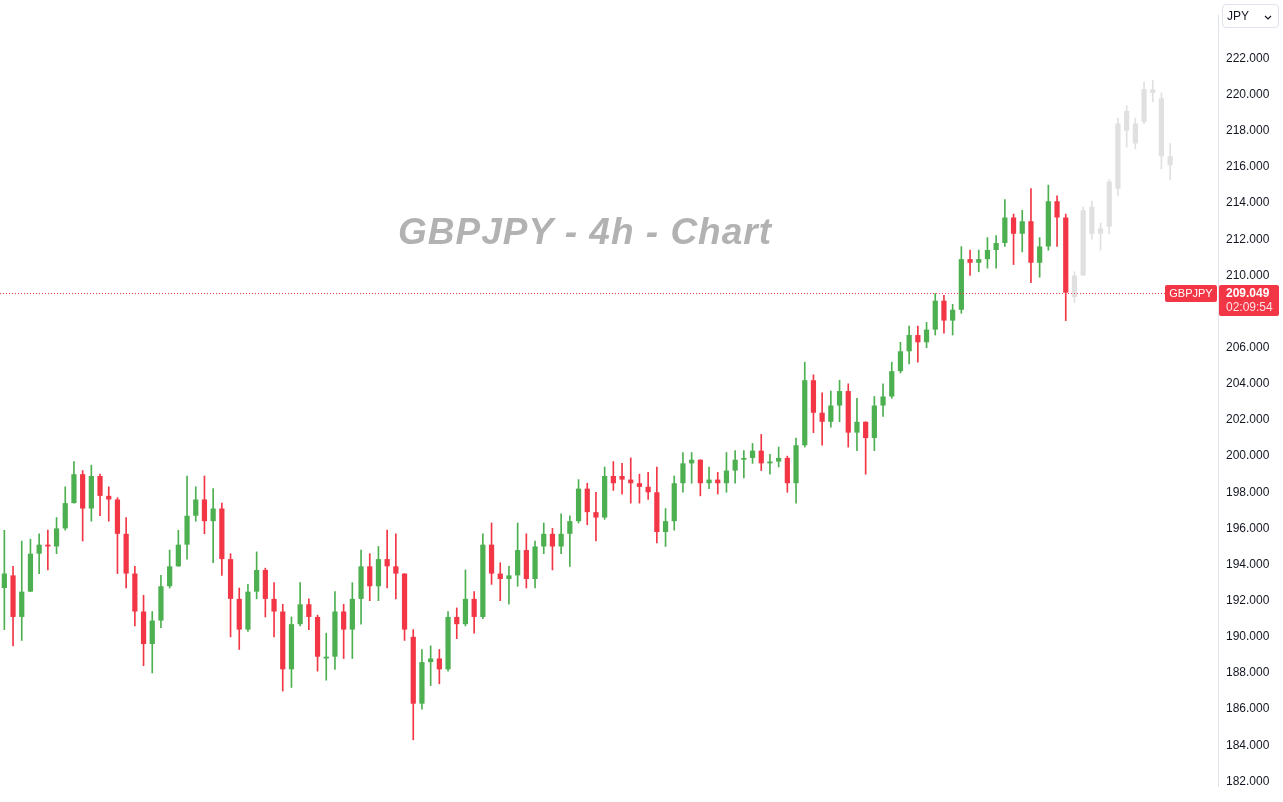 The width and height of the screenshot is (1283, 802). I want to click on y-tick-label: 188.000, so click(1248, 672).